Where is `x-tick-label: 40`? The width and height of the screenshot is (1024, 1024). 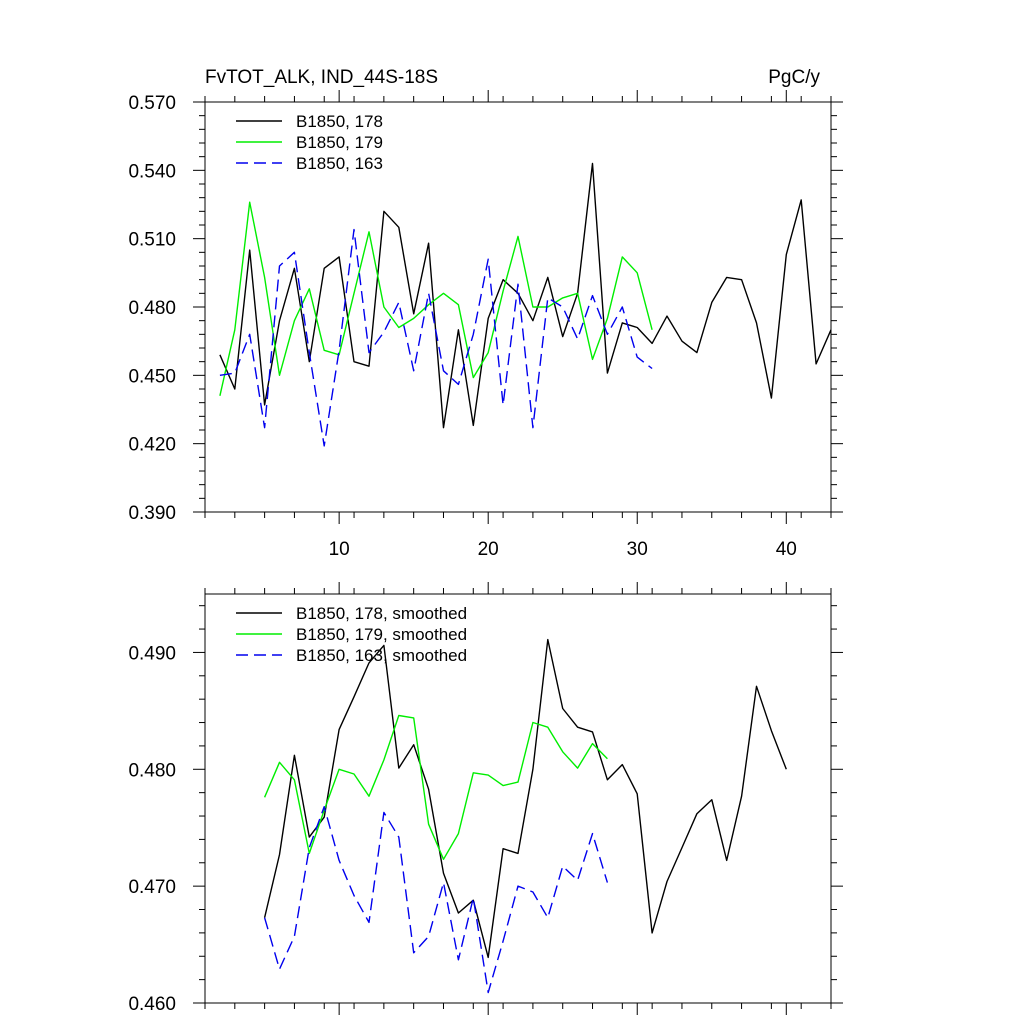
x-tick-label: 40 is located at coordinates (786, 549).